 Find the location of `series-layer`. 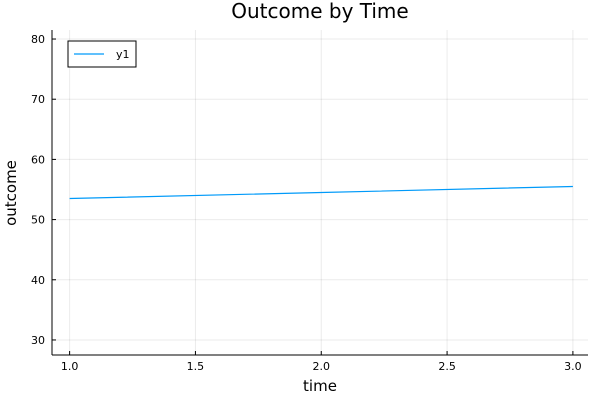

series-layer is located at coordinates (321, 192).